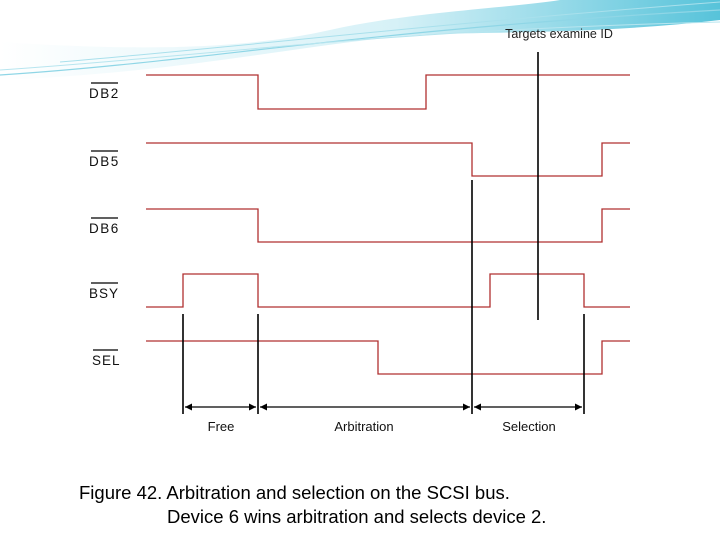 The image size is (720, 540). What do you see at coordinates (388, 92) in the screenshot?
I see `waveform-db2` at bounding box center [388, 92].